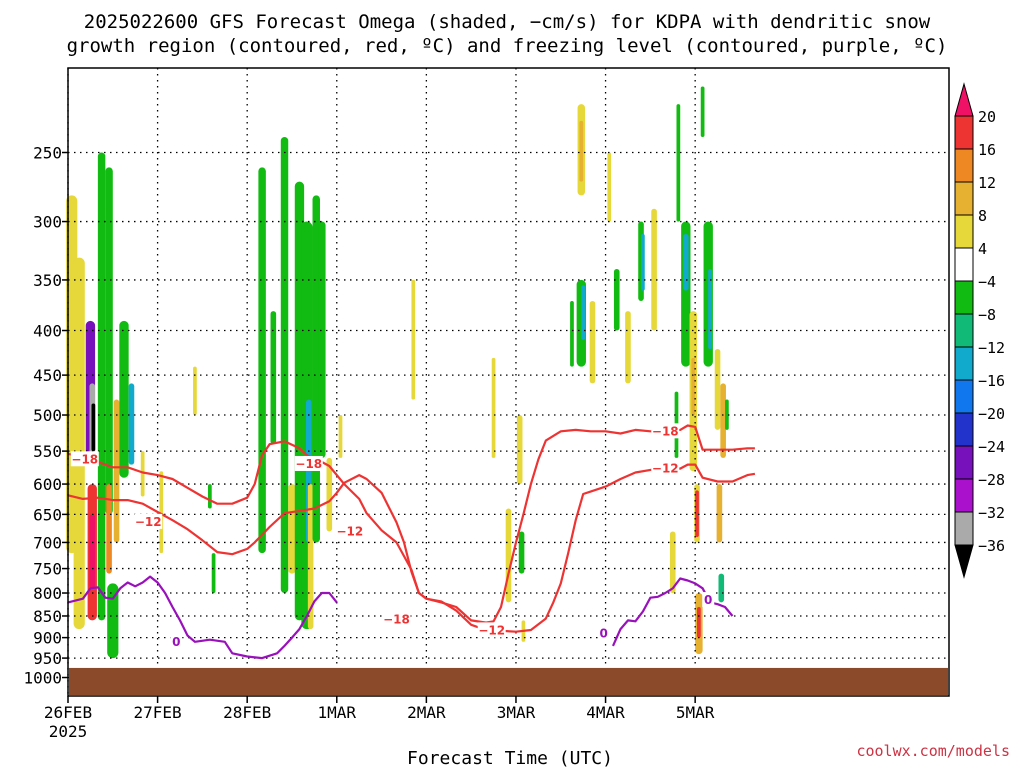 This screenshot has height=768, width=1024. I want to click on x-tick-label-72: 1MAR, so click(337, 712).